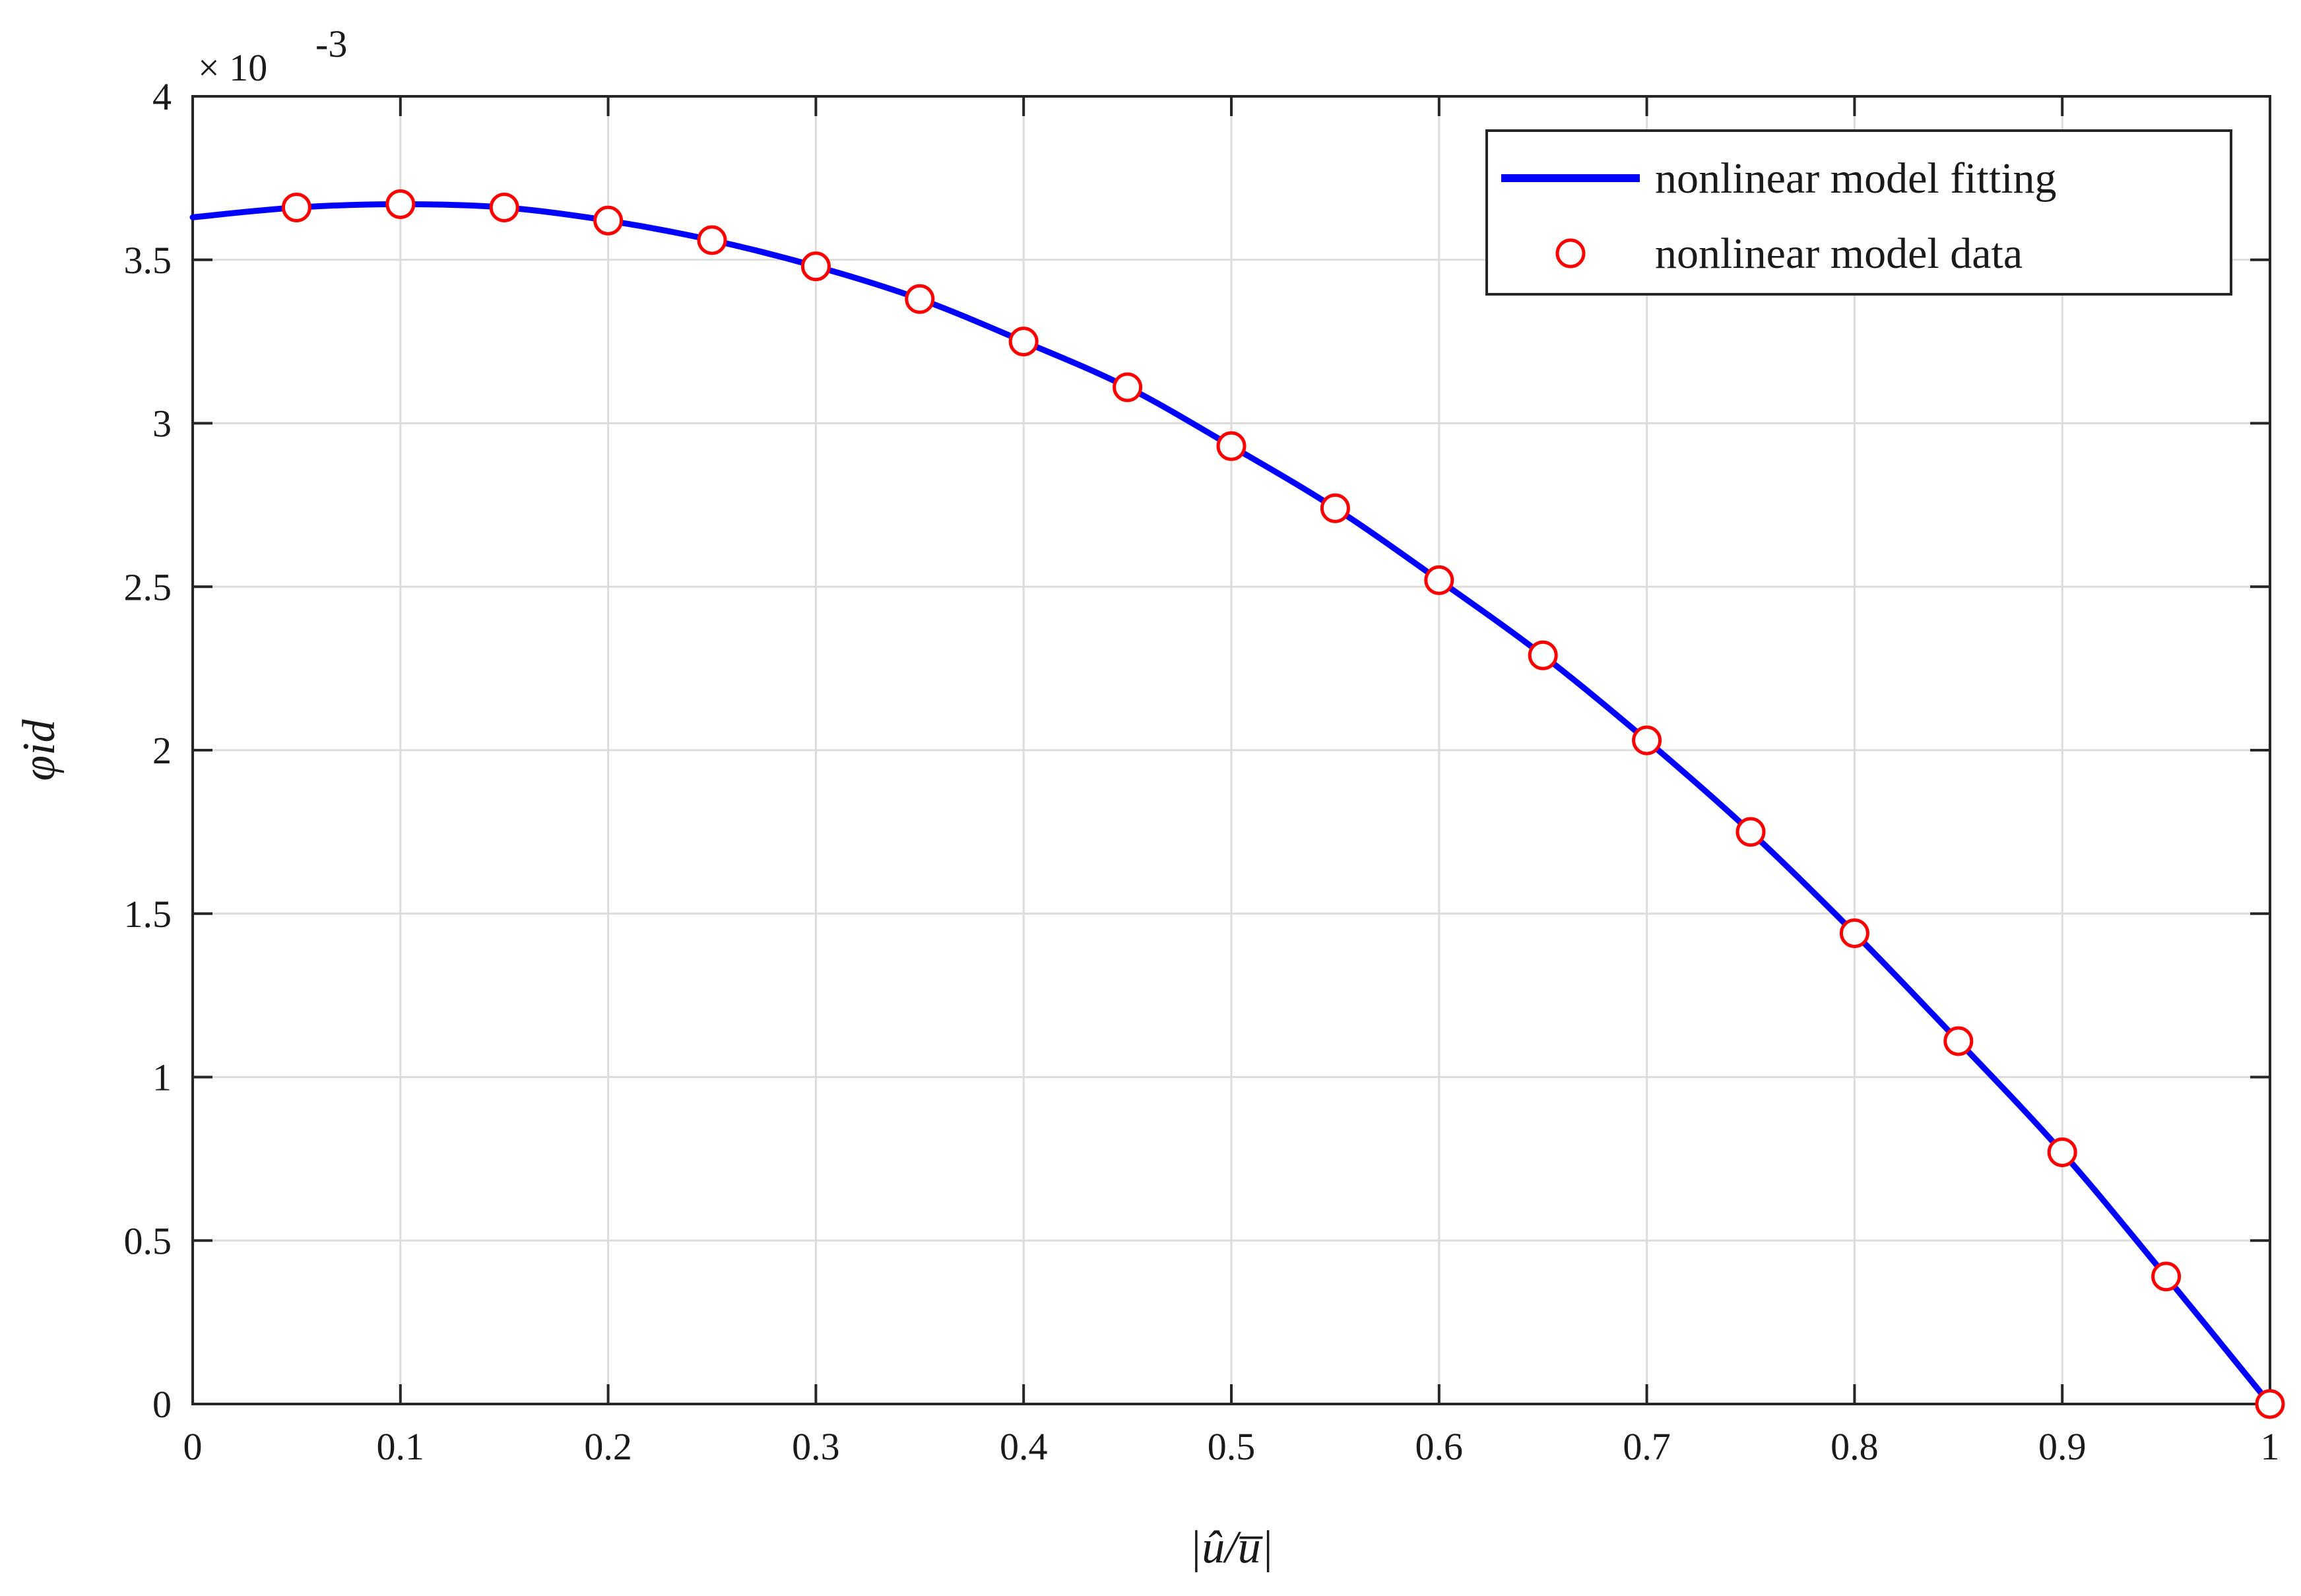 This screenshot has width=2301, height=1596. I want to click on y-exponent-label: × 10 -3, so click(272, 56).